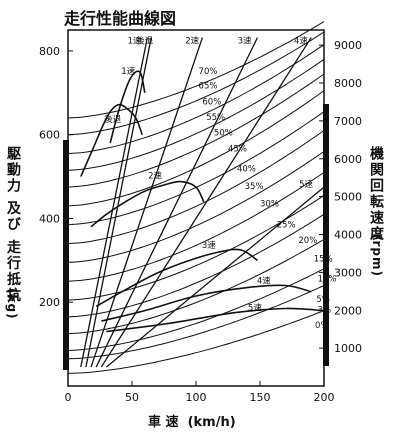 The width and height of the screenshot is (400, 435). I want to click on y-left-tick-label: 800, so click(49, 51).